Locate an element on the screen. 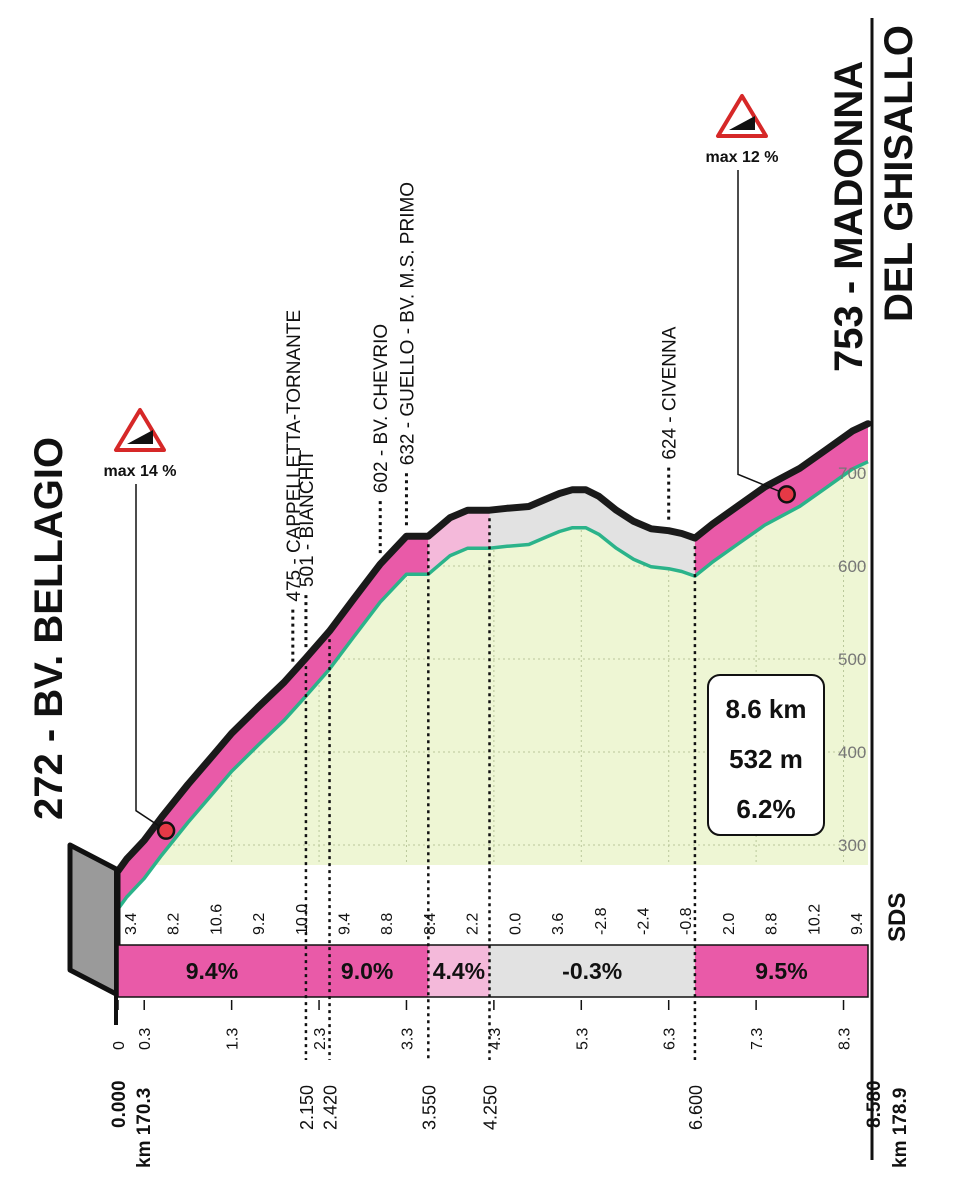 The image size is (965, 1180). gradient-per-100m-label: 8.4 is located at coordinates (430, 924).